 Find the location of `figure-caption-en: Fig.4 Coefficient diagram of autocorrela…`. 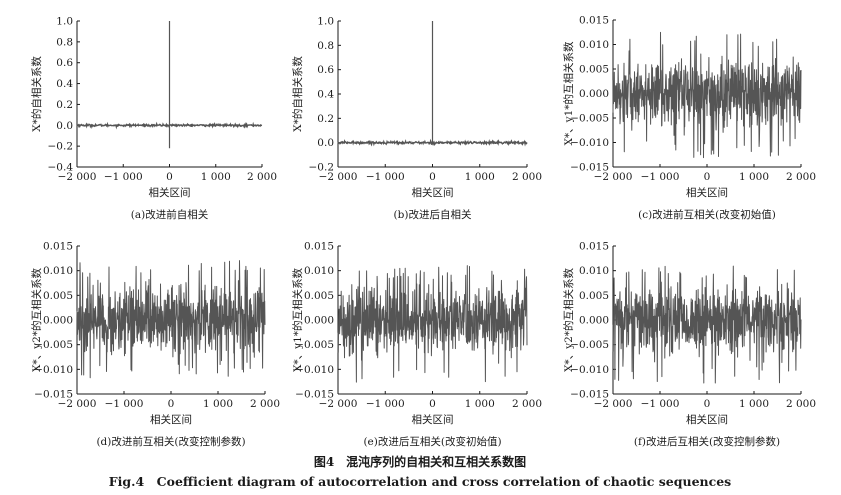

figure-caption-en: Fig.4 Coefficient diagram of autocorrela… is located at coordinates (420, 481).